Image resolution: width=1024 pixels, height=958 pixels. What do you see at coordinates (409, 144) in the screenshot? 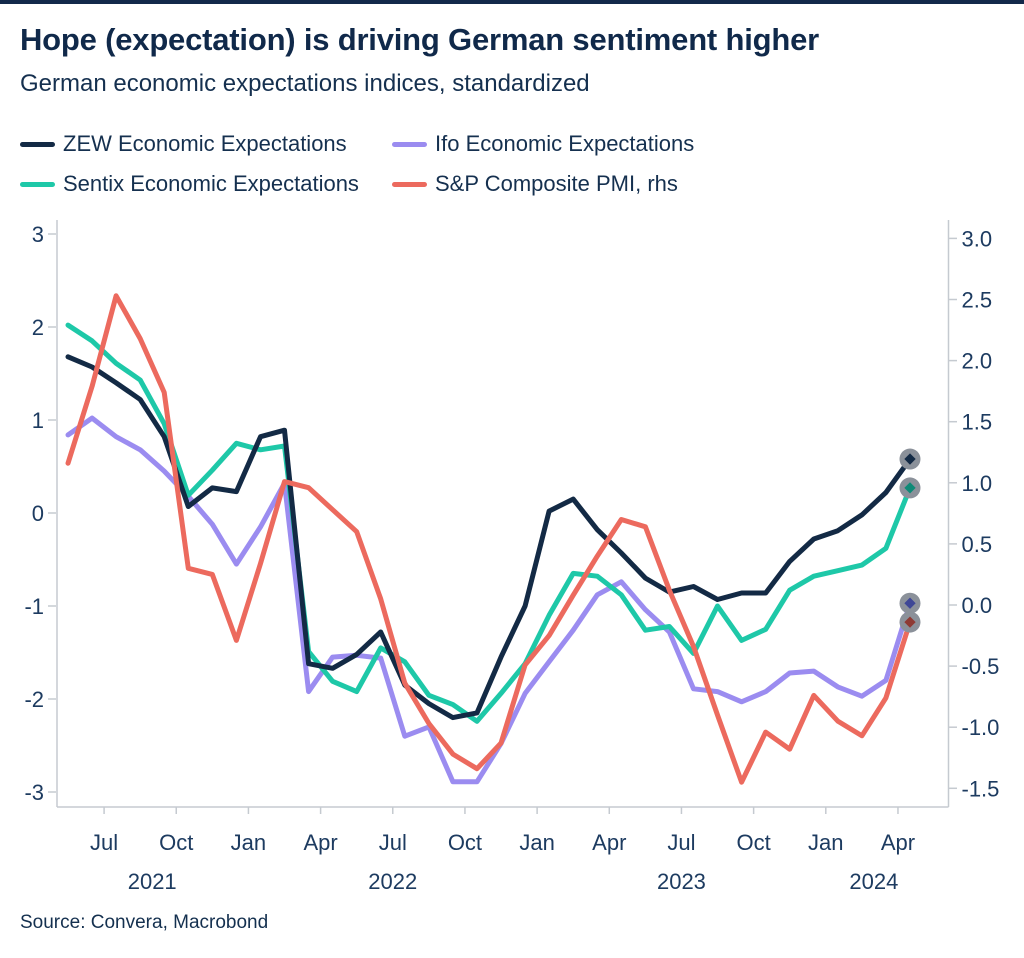
I see `ifo-line-swatch` at bounding box center [409, 144].